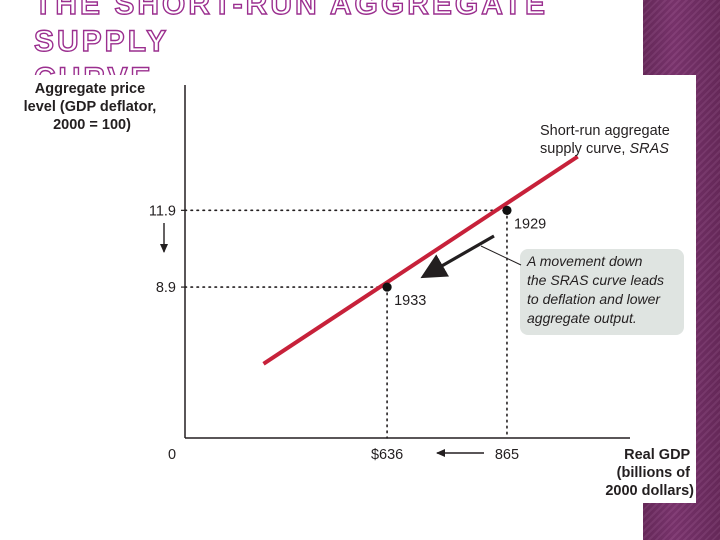  What do you see at coordinates (584, 261) in the screenshot?
I see `annotation-line-1: A movement down` at bounding box center [584, 261].